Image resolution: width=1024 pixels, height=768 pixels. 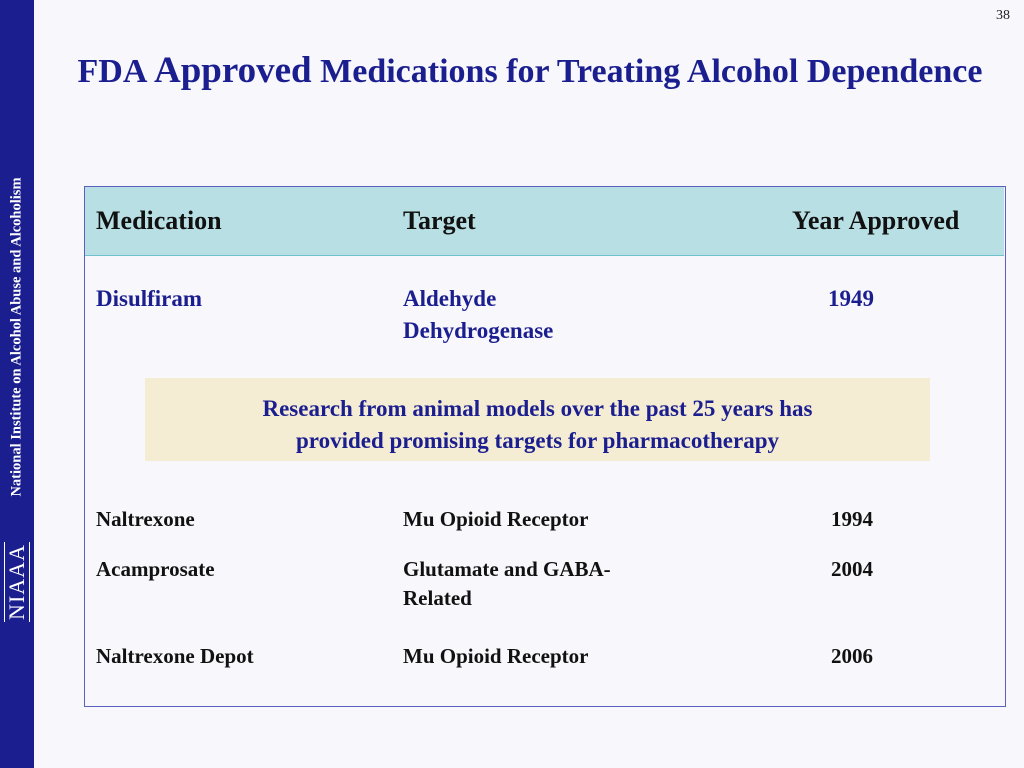 What do you see at coordinates (145, 519) in the screenshot?
I see `cell-medication: Naltrexone` at bounding box center [145, 519].